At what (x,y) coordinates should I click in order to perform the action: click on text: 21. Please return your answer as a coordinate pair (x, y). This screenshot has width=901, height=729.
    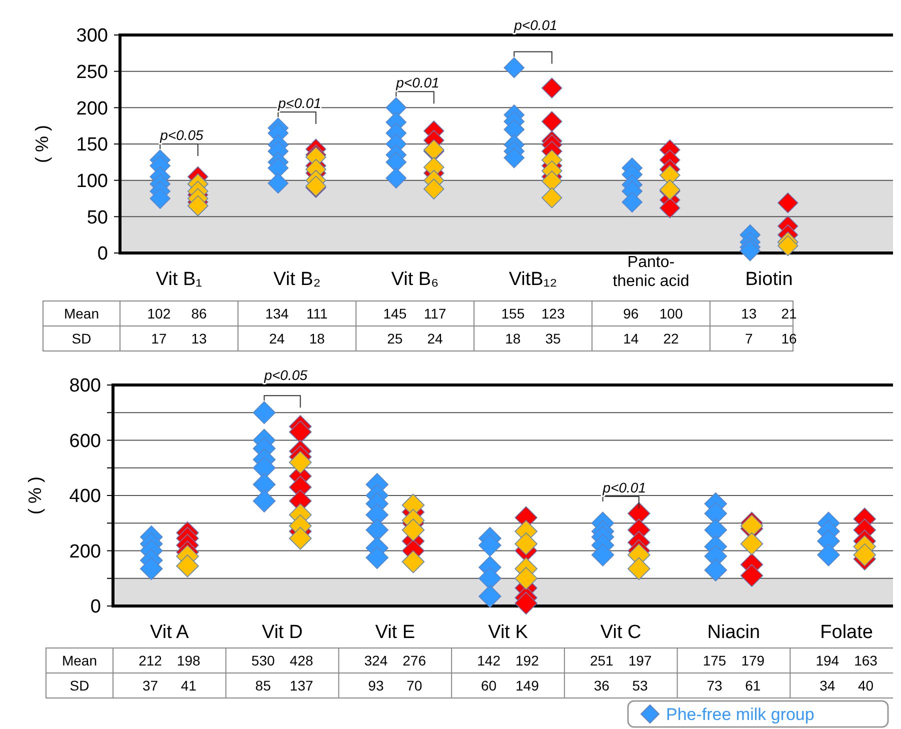
    Looking at the image, I should click on (789, 313).